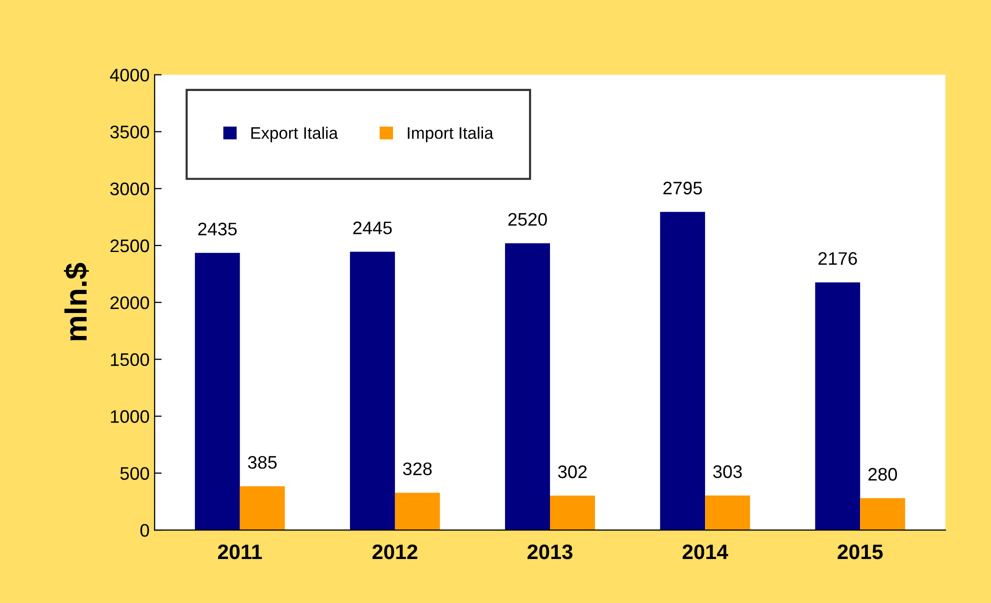 This screenshot has width=991, height=603. Describe the element at coordinates (837, 258) in the screenshot. I see `data-label: 2176` at that location.